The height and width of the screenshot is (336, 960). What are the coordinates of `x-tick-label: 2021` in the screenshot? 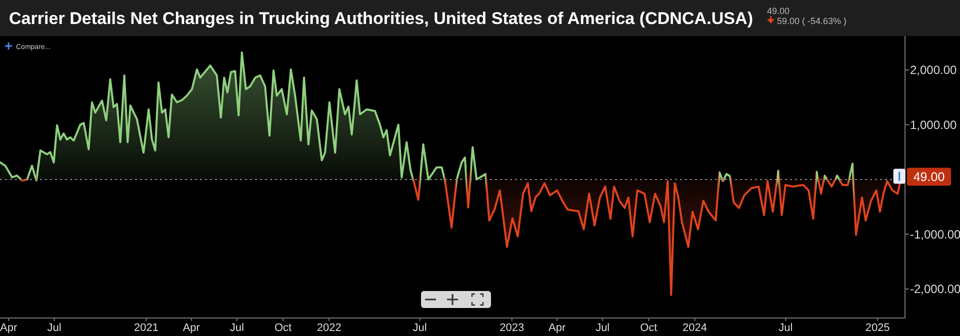 It's located at (146, 328).